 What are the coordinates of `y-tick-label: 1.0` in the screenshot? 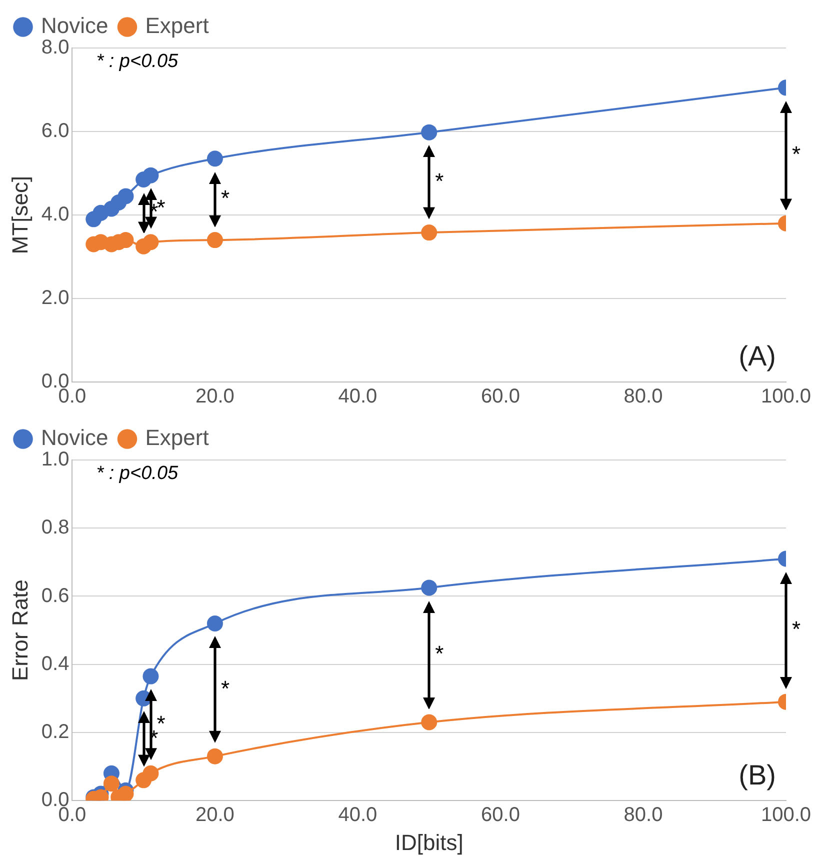 It's located at (55, 459).